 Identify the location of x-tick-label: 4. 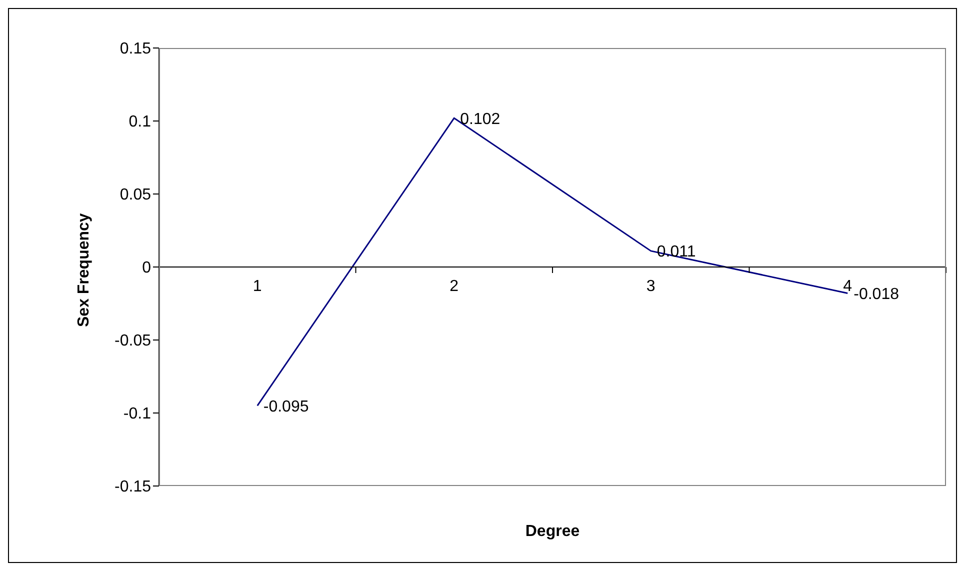
(847, 286).